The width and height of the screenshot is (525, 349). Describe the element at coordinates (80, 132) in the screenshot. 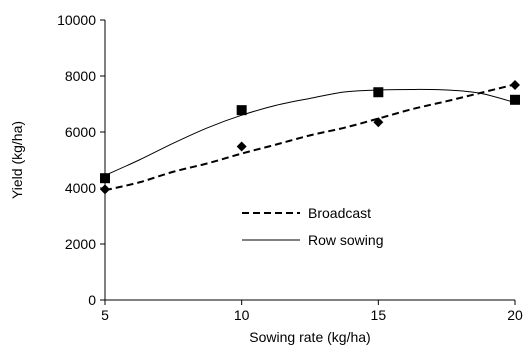

I see `y-tick-label-6000: 6000` at that location.